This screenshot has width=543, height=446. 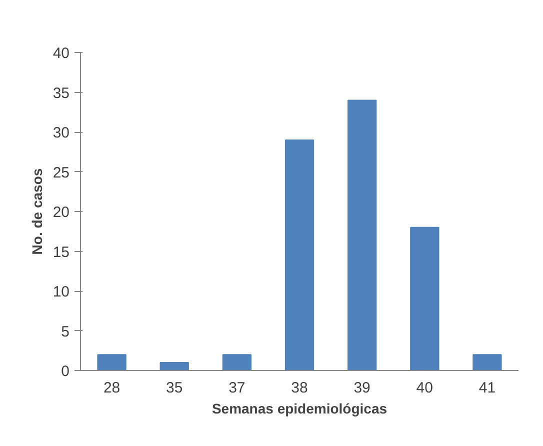 What do you see at coordinates (424, 388) in the screenshot?
I see `x-tick-label: 40` at bounding box center [424, 388].